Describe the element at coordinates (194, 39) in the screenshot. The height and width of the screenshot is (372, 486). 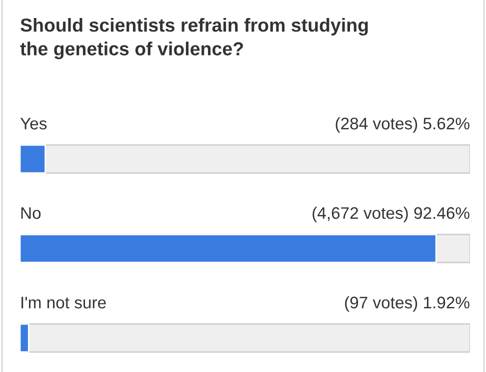
I see `chart-title: Should scientists refrain from studying the genetics of violence?` at that location.